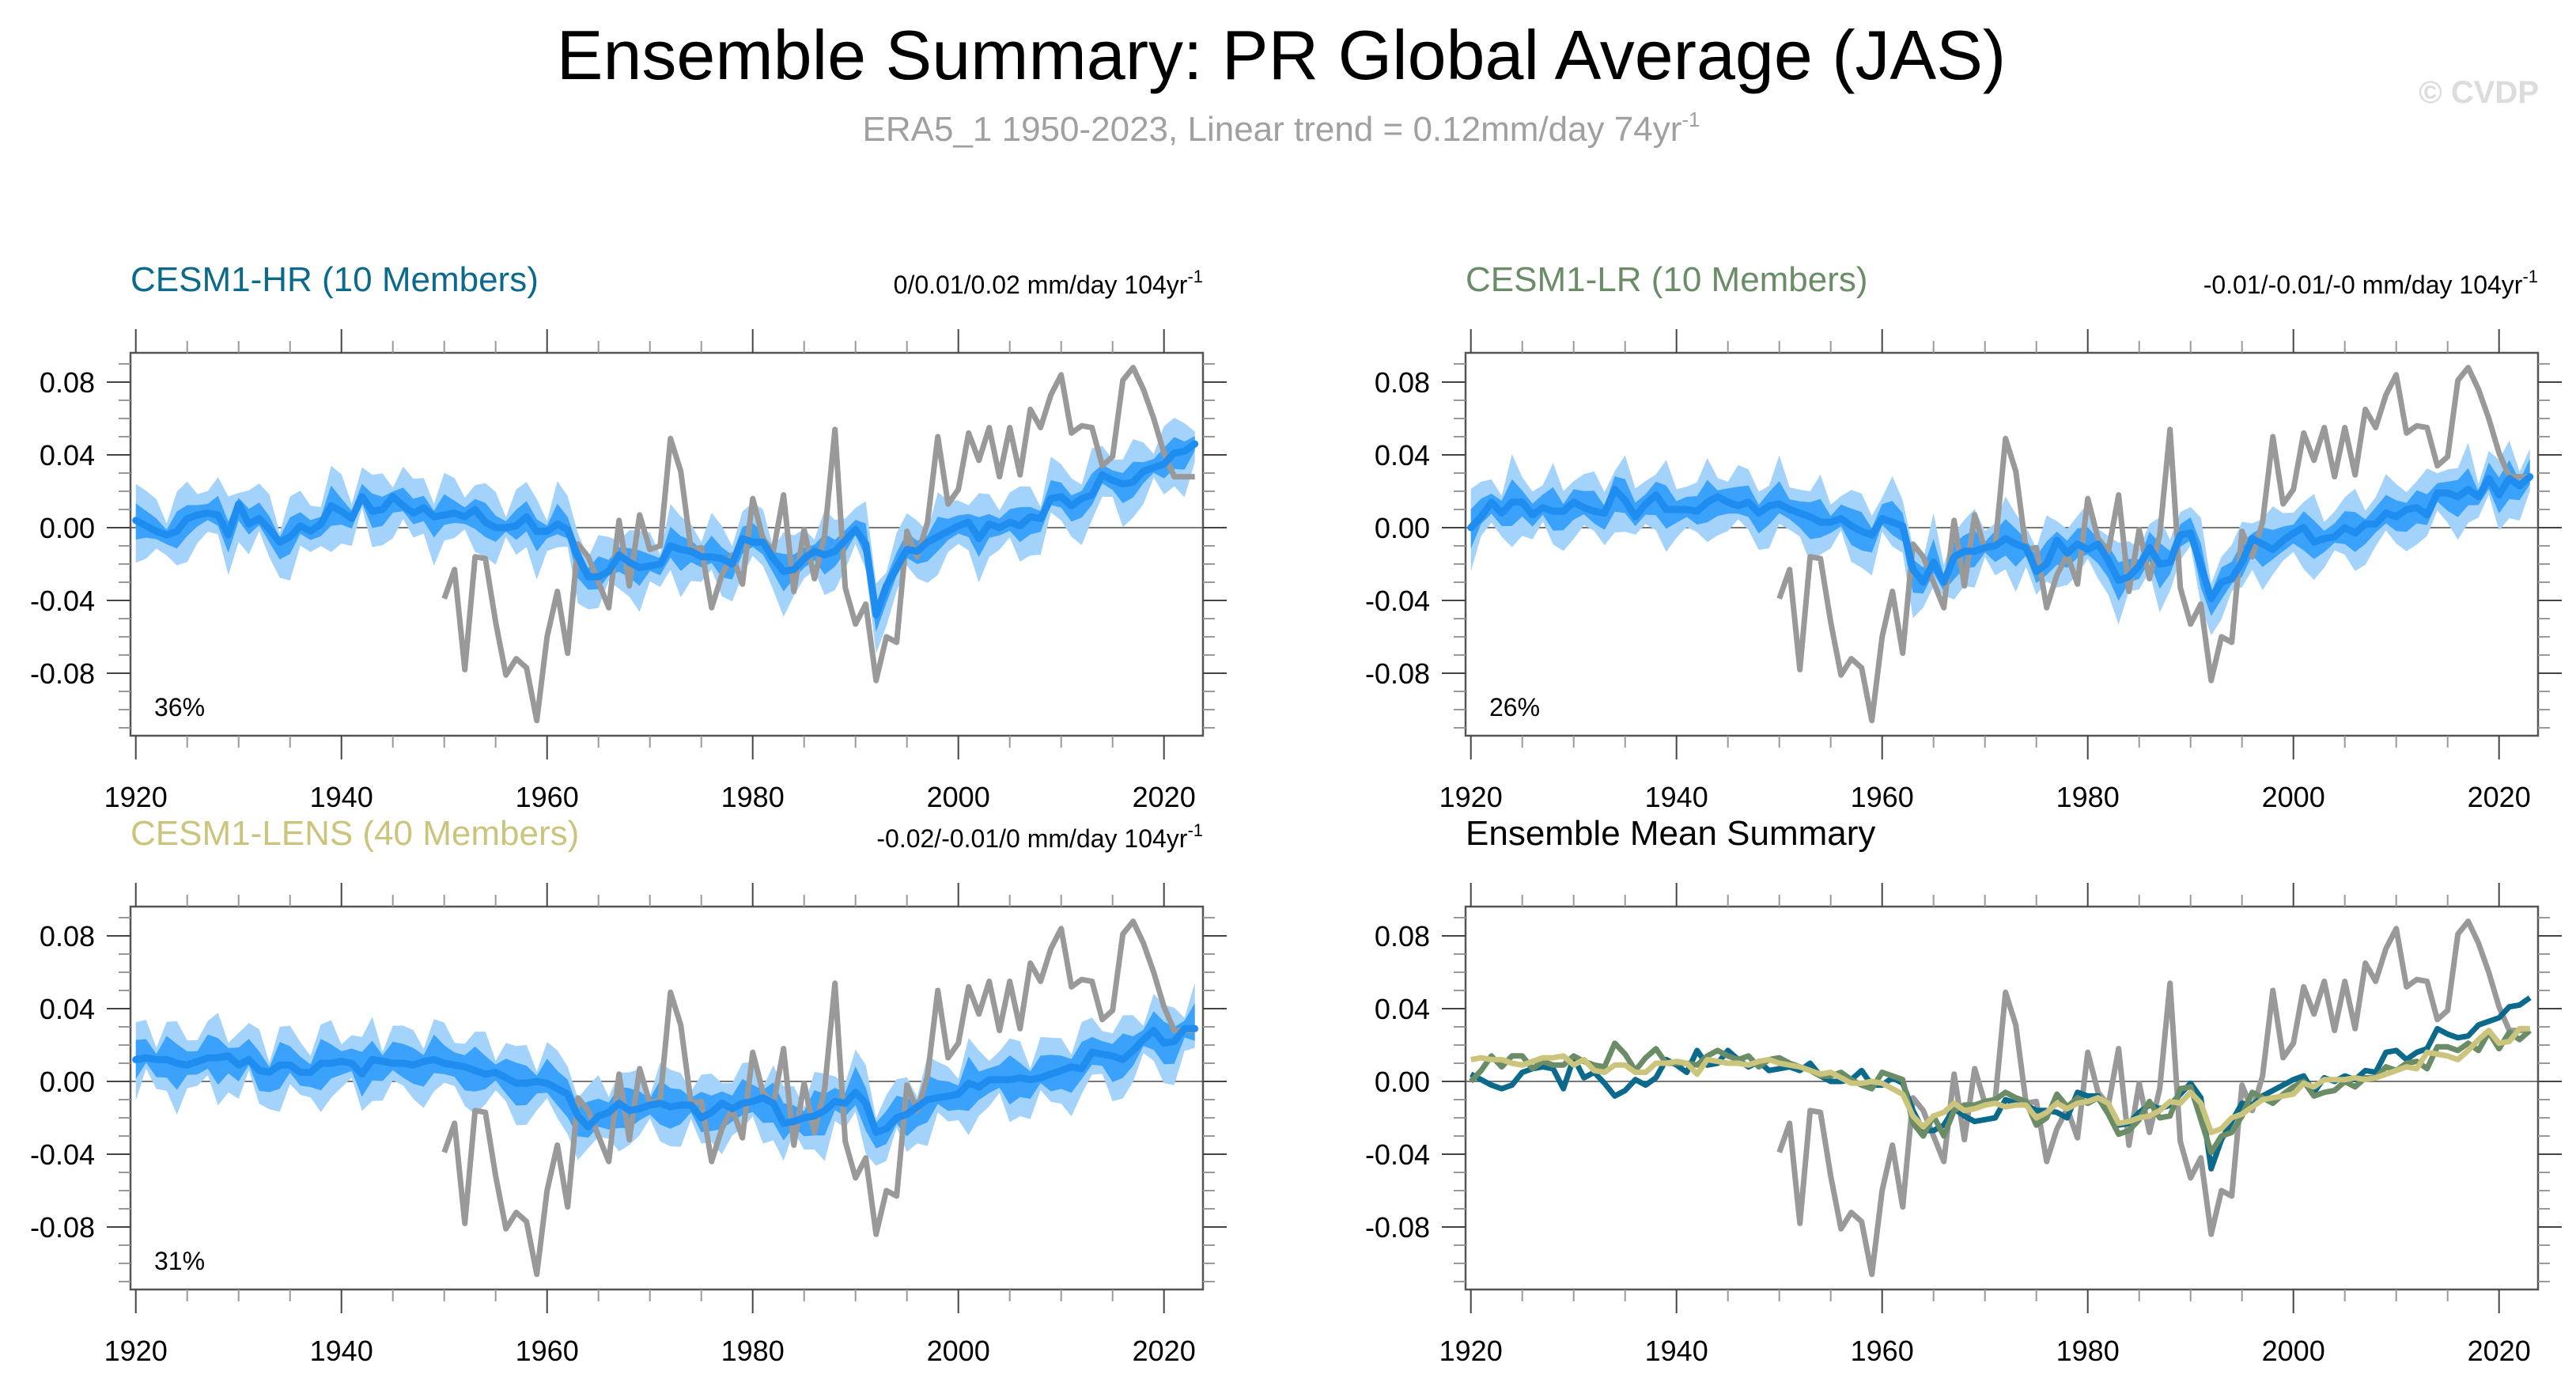 This screenshot has height=1386, width=2576. Describe the element at coordinates (1690, 119) in the screenshot. I see `subtitle-superscript: -1` at that location.